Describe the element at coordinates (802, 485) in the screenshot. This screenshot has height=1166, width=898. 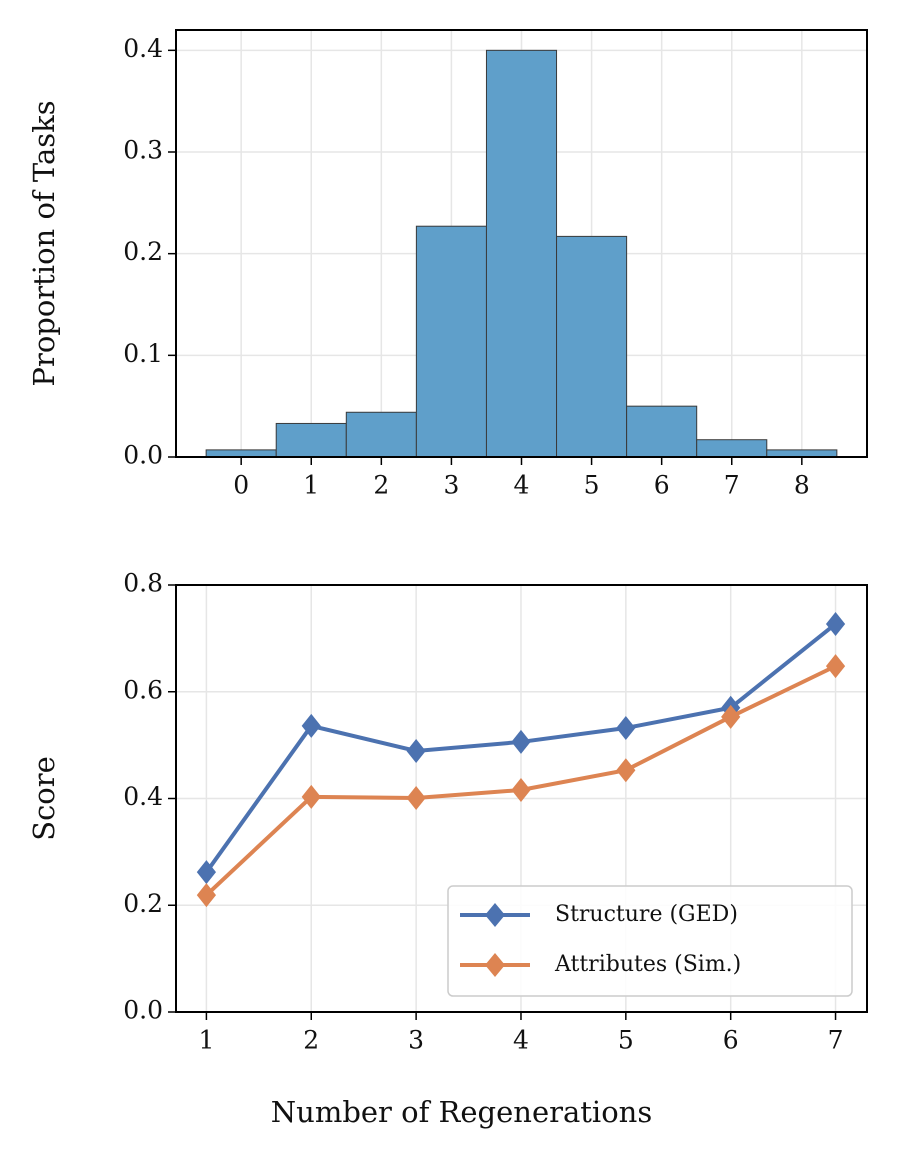
I see `x-tick-label: 8` at that location.